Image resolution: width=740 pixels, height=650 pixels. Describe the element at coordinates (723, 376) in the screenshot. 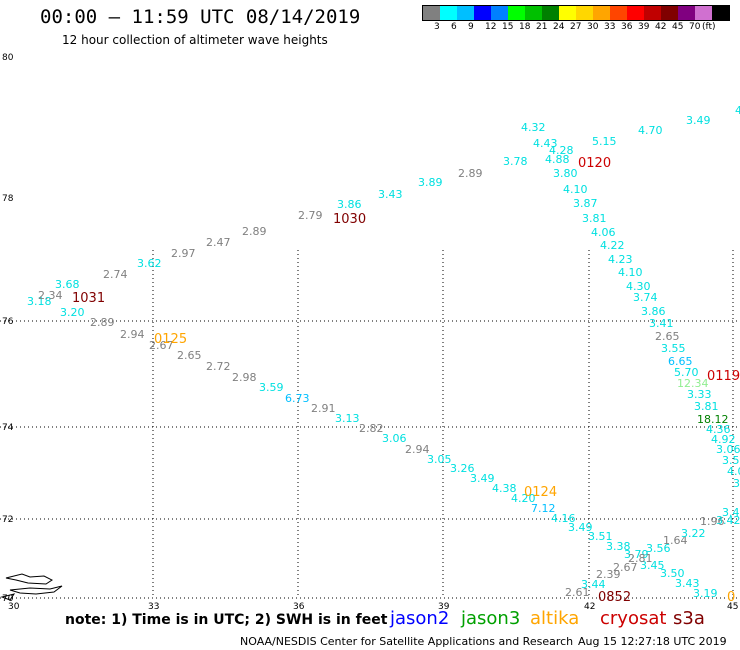

I see `pass-time-label: 0119` at that location.